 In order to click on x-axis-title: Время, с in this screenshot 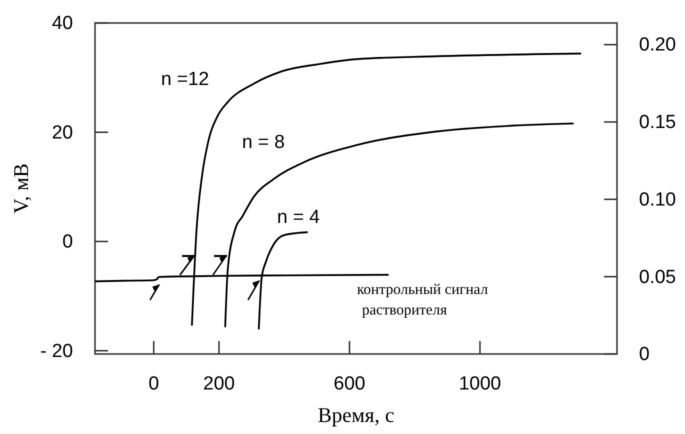, I will do `click(356, 415)`.